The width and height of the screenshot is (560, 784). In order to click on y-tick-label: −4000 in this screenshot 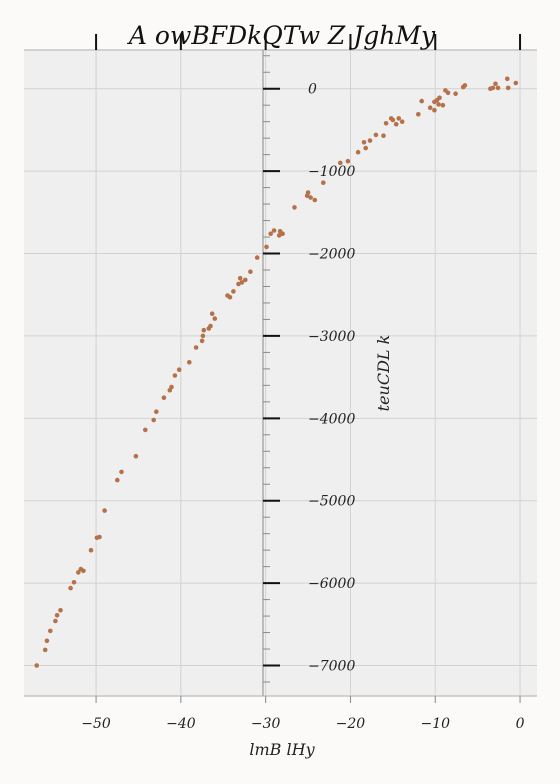, I will do `click(331, 419)`.